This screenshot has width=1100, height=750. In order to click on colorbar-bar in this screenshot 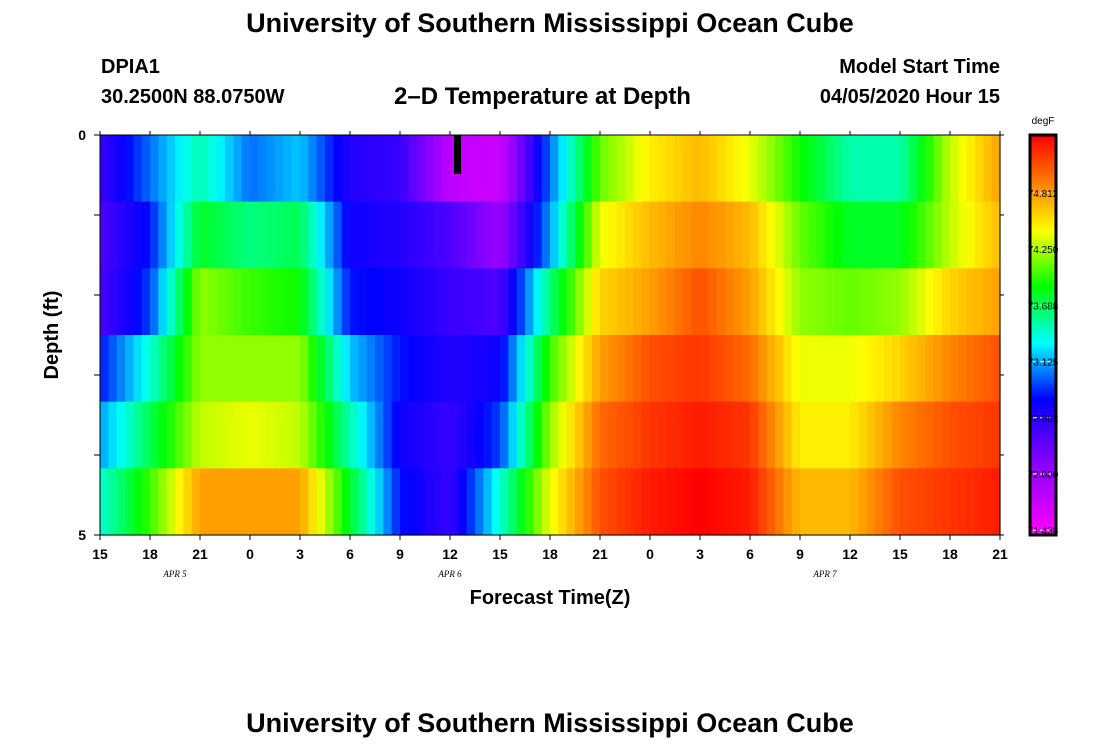, I will do `click(1043, 335)`.